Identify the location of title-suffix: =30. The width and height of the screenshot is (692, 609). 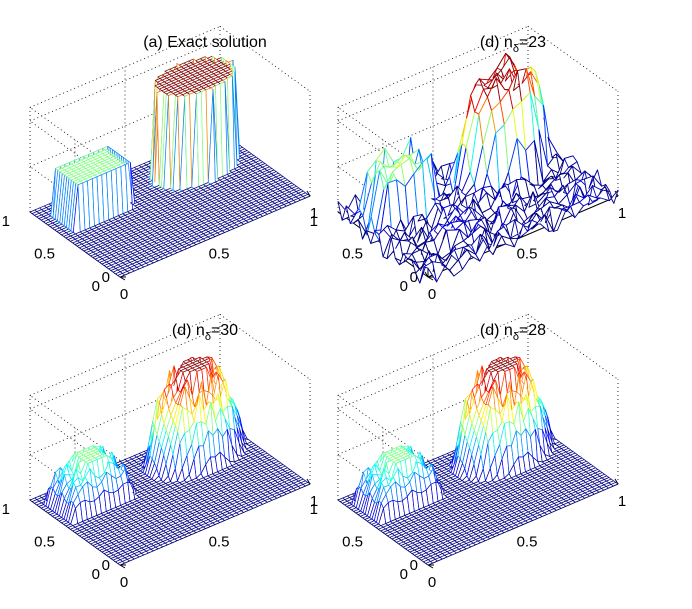
(224, 330).